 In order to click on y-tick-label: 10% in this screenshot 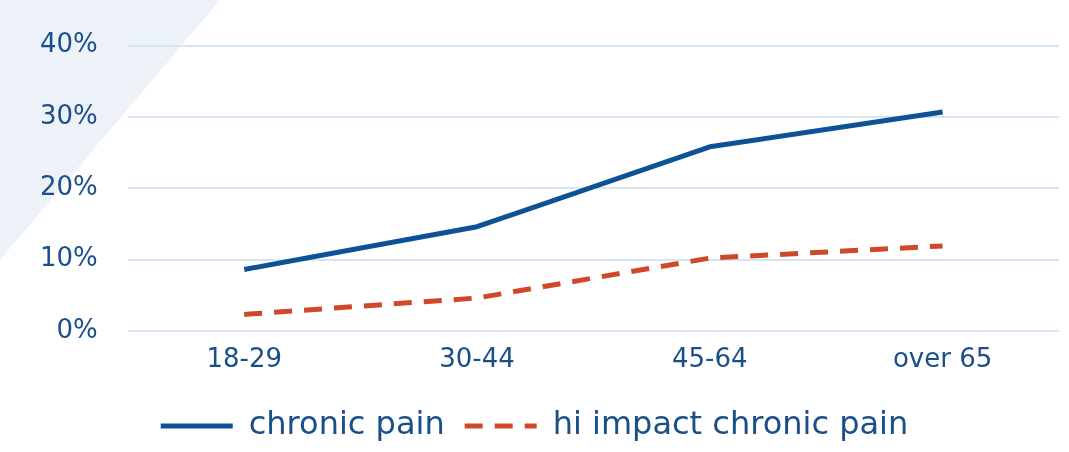, I will do `click(68, 257)`.